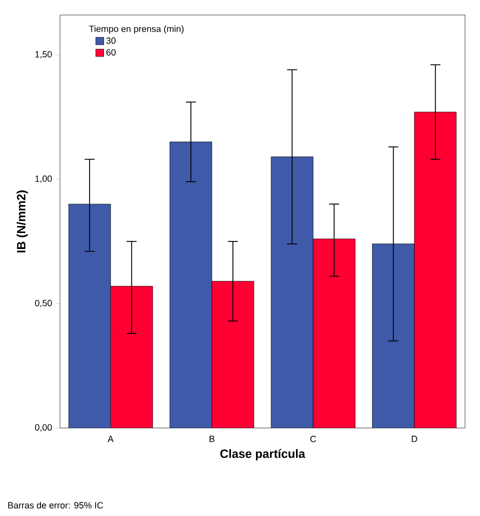  Describe the element at coordinates (43, 428) in the screenshot. I see `y-tick-label: 0,00` at that location.